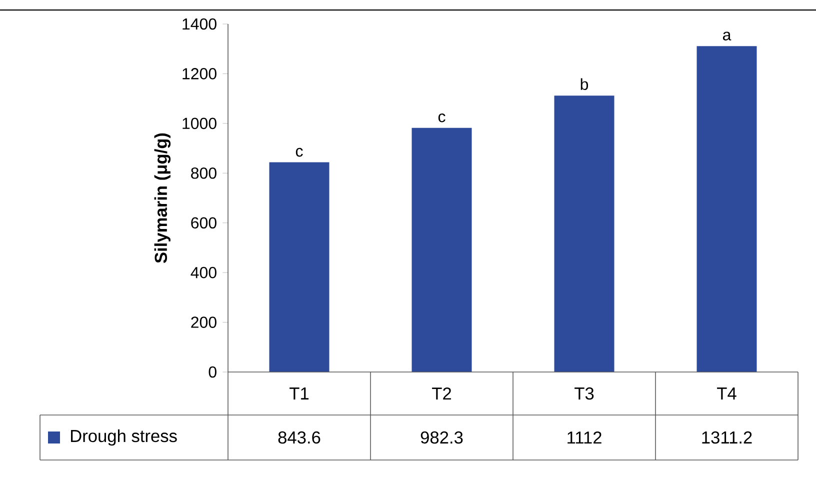 The image size is (816, 479). I want to click on data-label: 843.6, so click(299, 437).